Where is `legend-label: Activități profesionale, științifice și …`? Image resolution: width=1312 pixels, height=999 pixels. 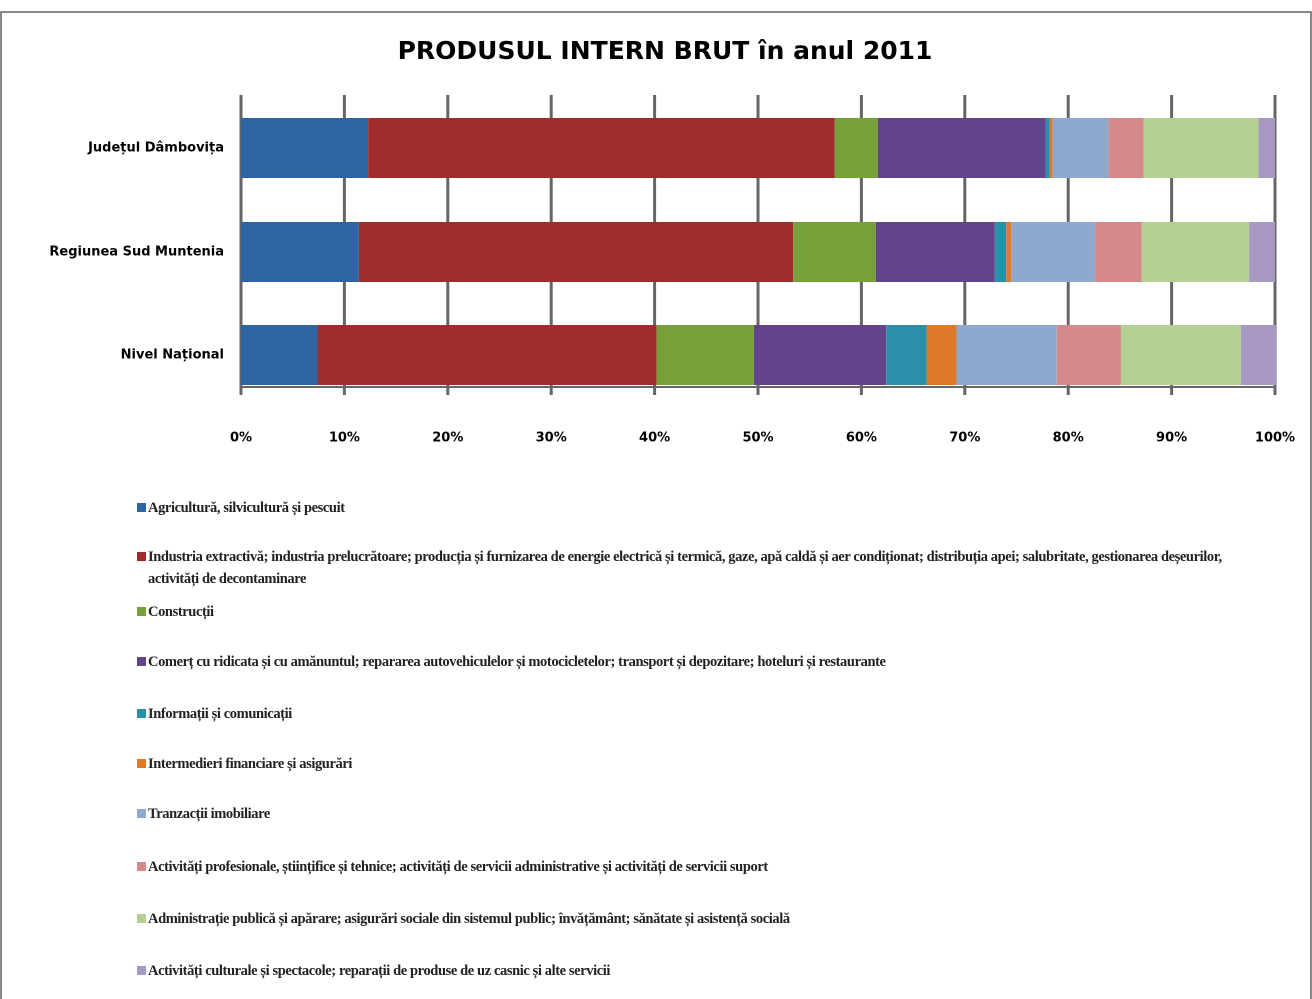
legend-label: Activități profesionale, științifice și … is located at coordinates (458, 867).